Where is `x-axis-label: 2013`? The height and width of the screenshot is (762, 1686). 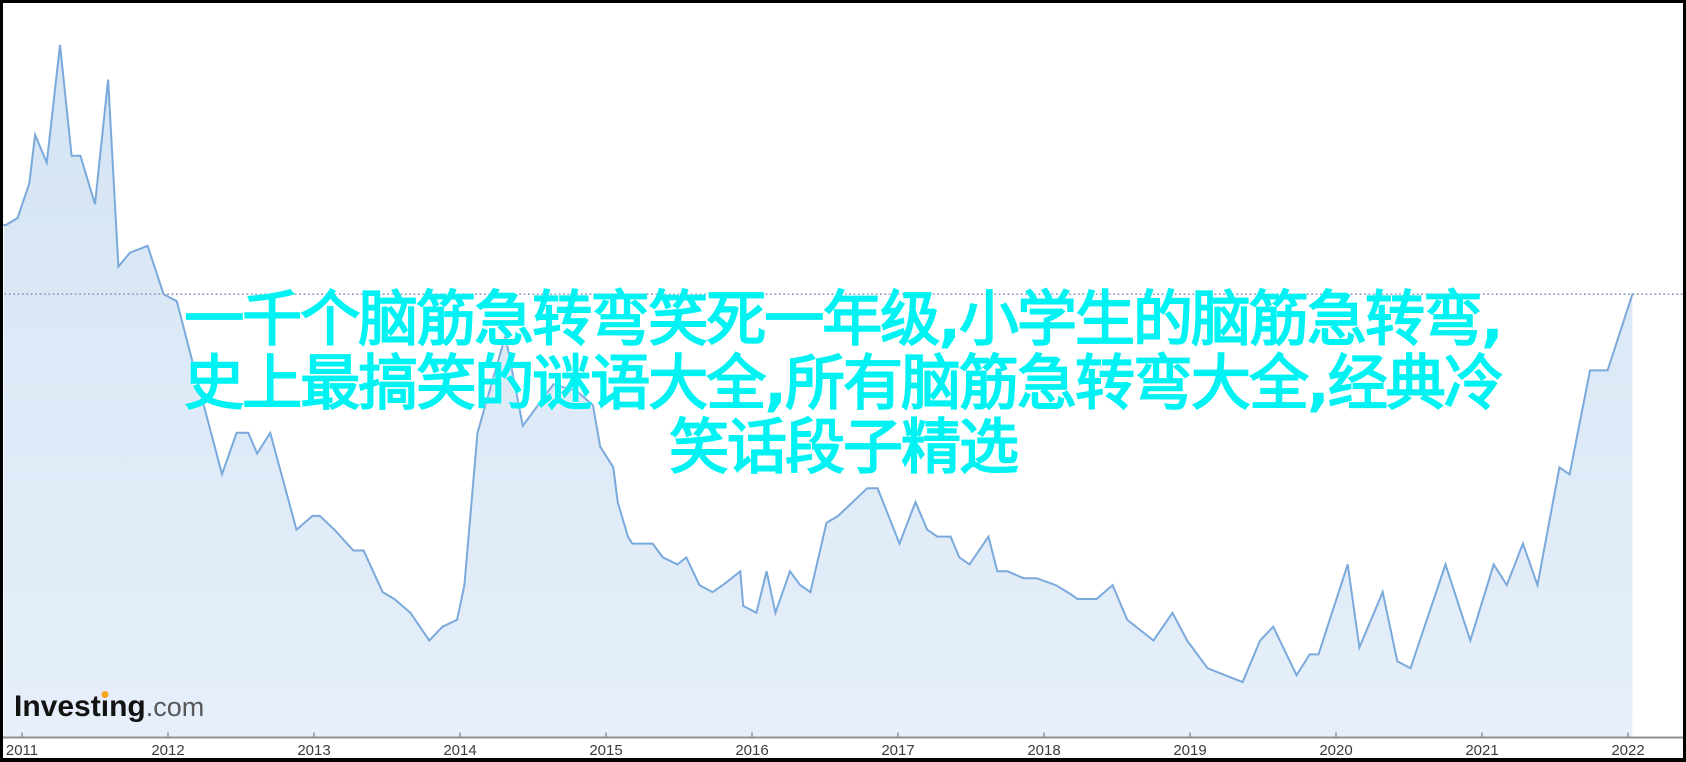
x-axis-label: 2013 is located at coordinates (313, 750).